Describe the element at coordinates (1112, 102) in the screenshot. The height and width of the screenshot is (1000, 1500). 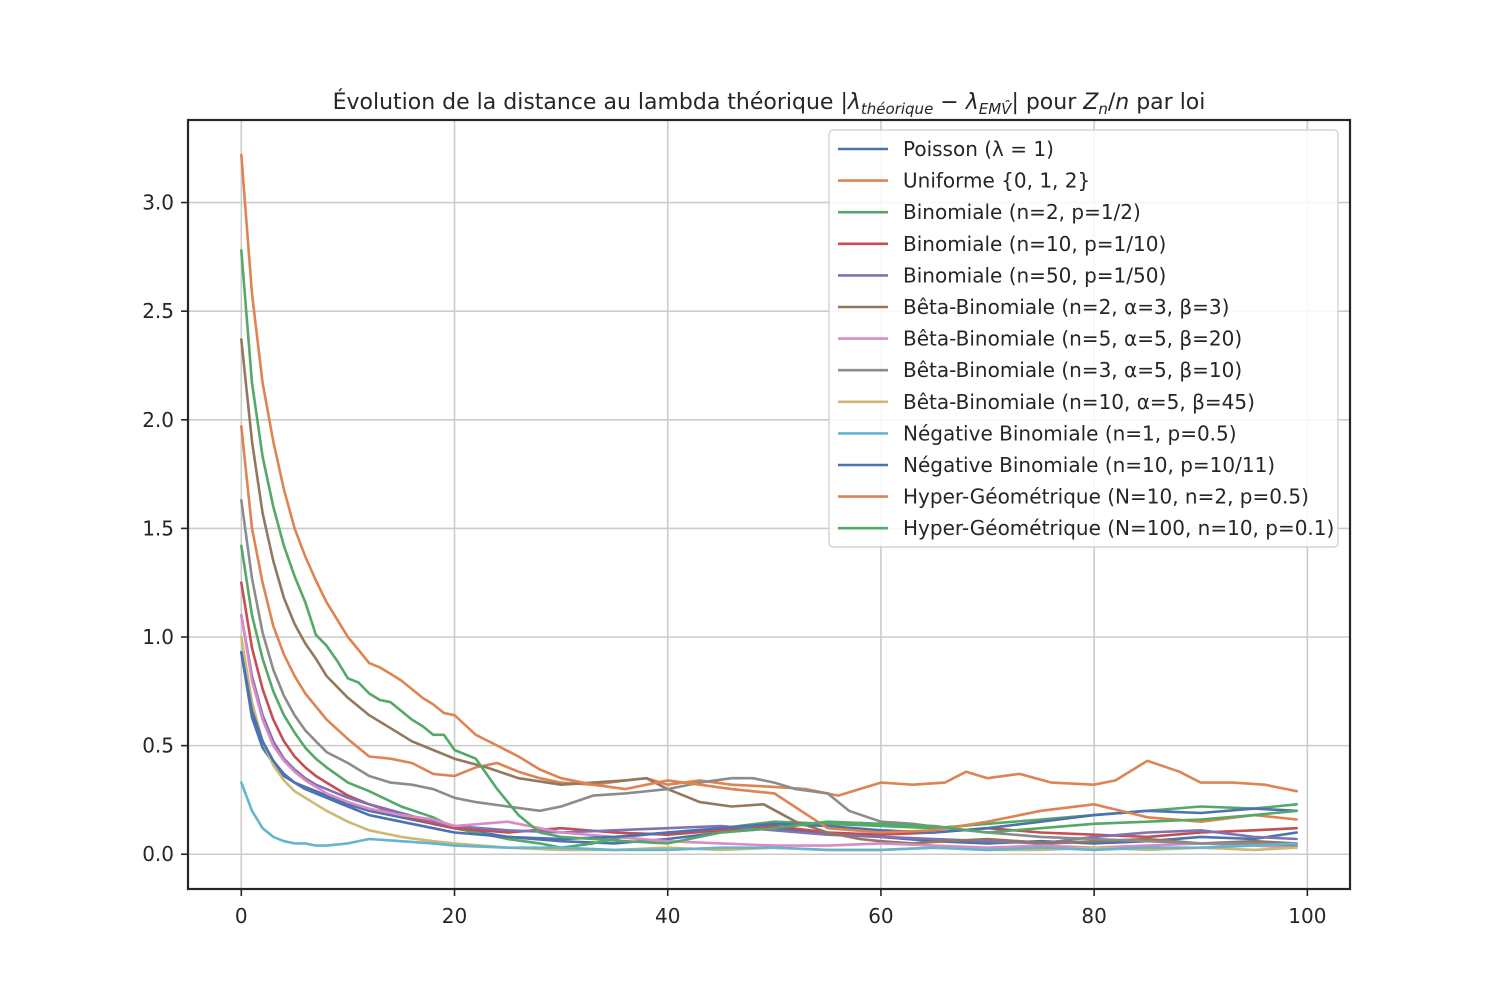
I see `chart-title-slash: /` at that location.